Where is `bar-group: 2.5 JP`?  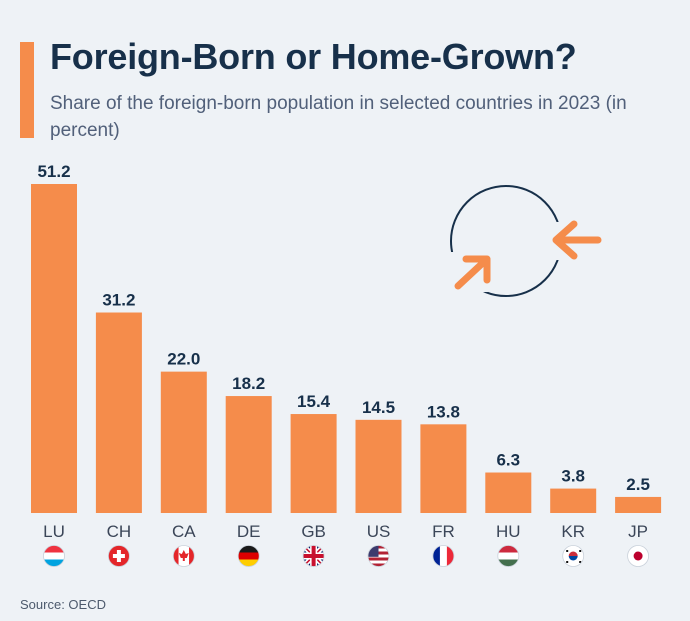 bar-group: 2.5 JP is located at coordinates (638, 508).